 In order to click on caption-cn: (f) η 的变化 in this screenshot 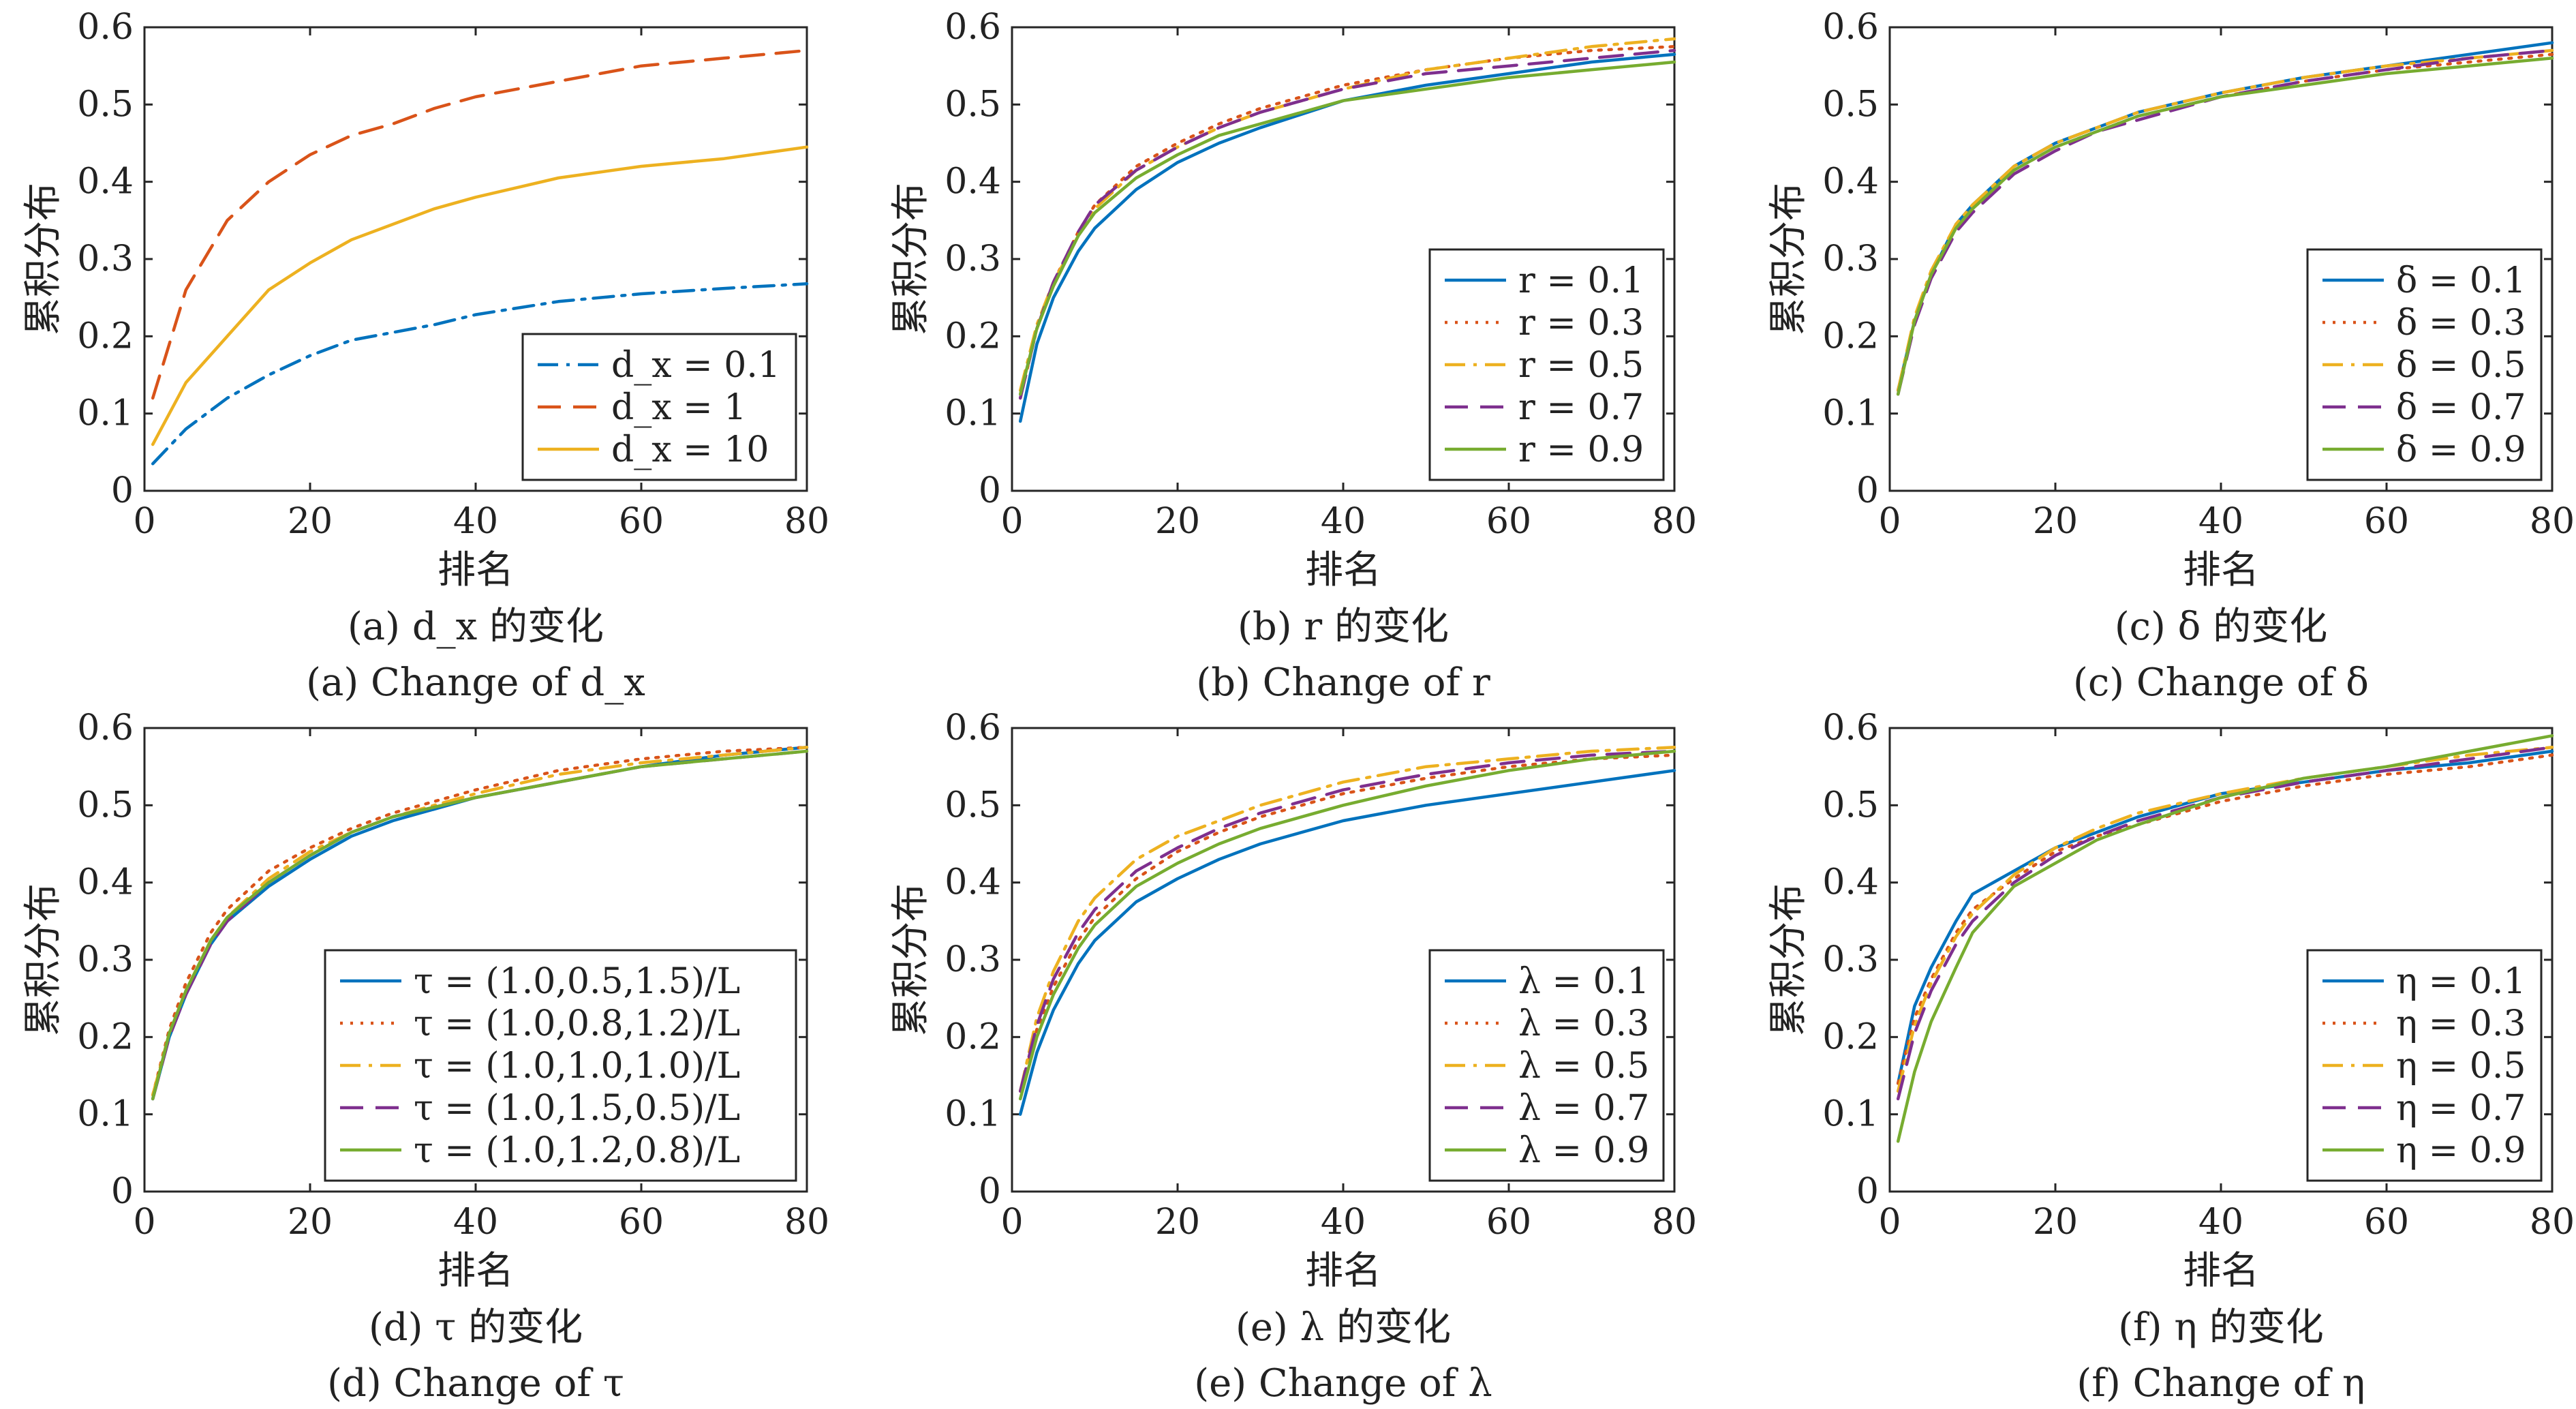, I will do `click(2221, 1327)`.